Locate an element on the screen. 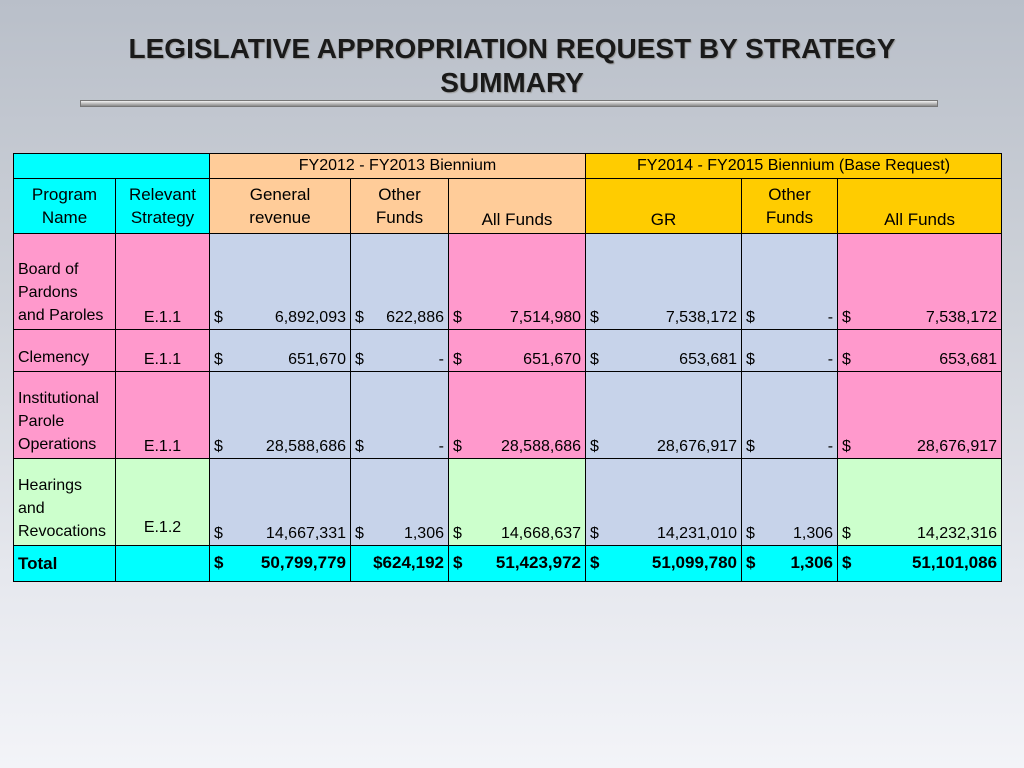 Image resolution: width=1024 pixels, height=768 pixels. gr-cell: $7,538,172 is located at coordinates (664, 281).